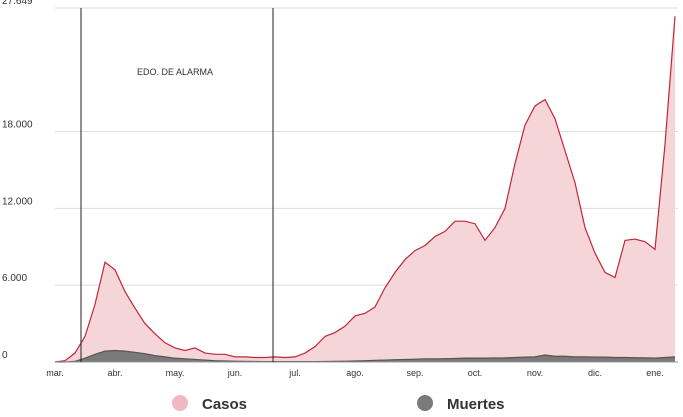 This screenshot has width=683, height=417. What do you see at coordinates (175, 373) in the screenshot?
I see `x-tick-label: may.` at bounding box center [175, 373].